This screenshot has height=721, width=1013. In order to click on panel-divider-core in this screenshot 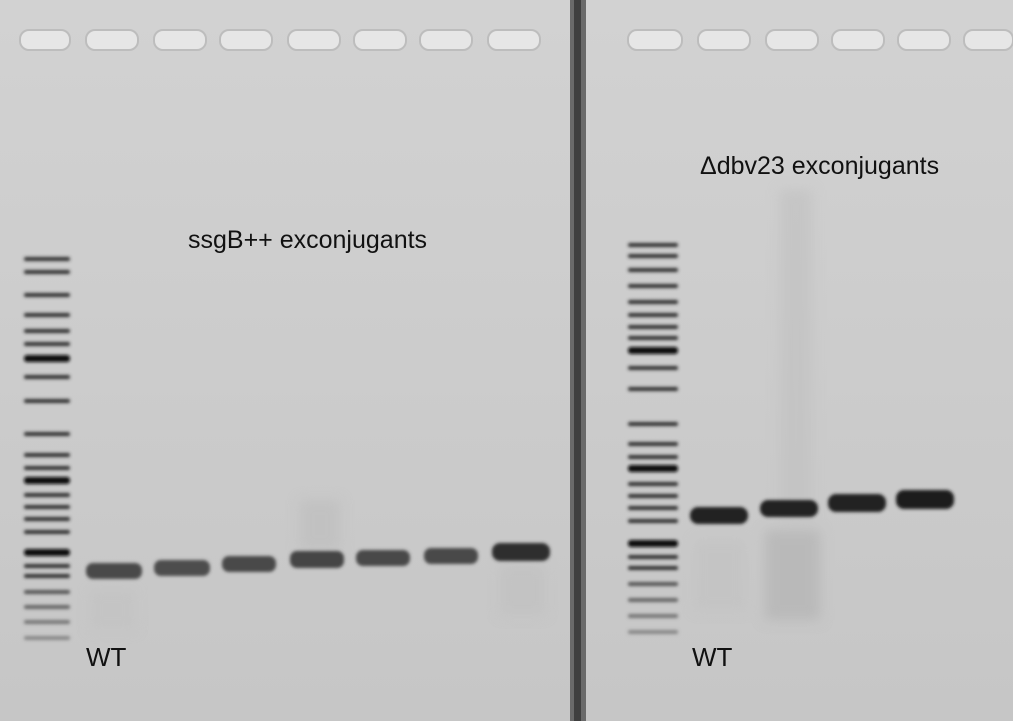, I will do `click(577, 360)`.